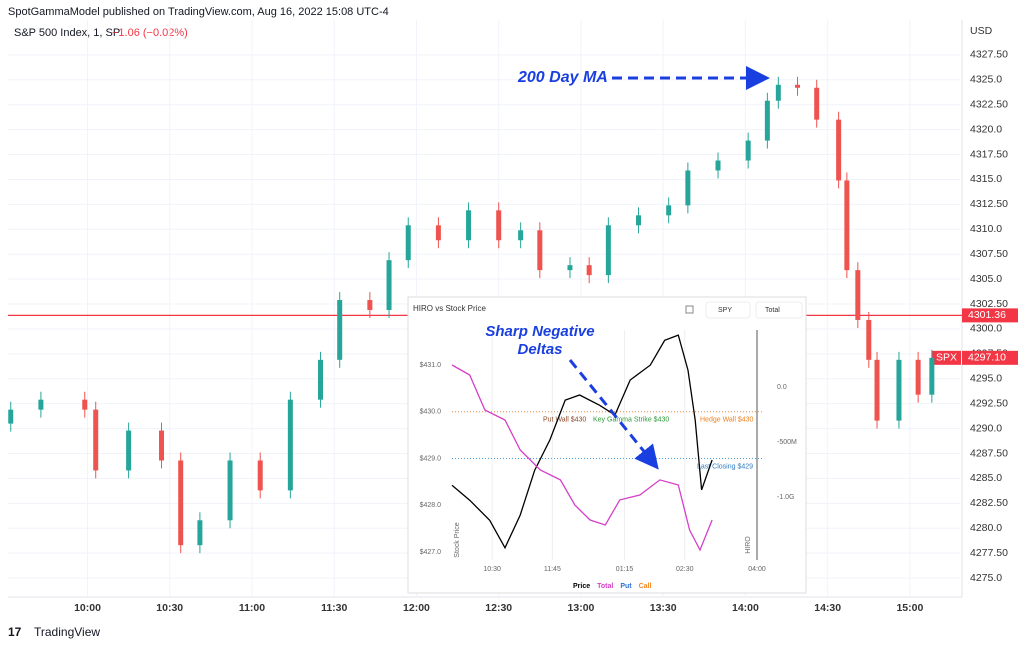 The width and height of the screenshot is (1024, 647). What do you see at coordinates (782, 387) in the screenshot?
I see `y2-tick-label: 0.0` at bounding box center [782, 387].